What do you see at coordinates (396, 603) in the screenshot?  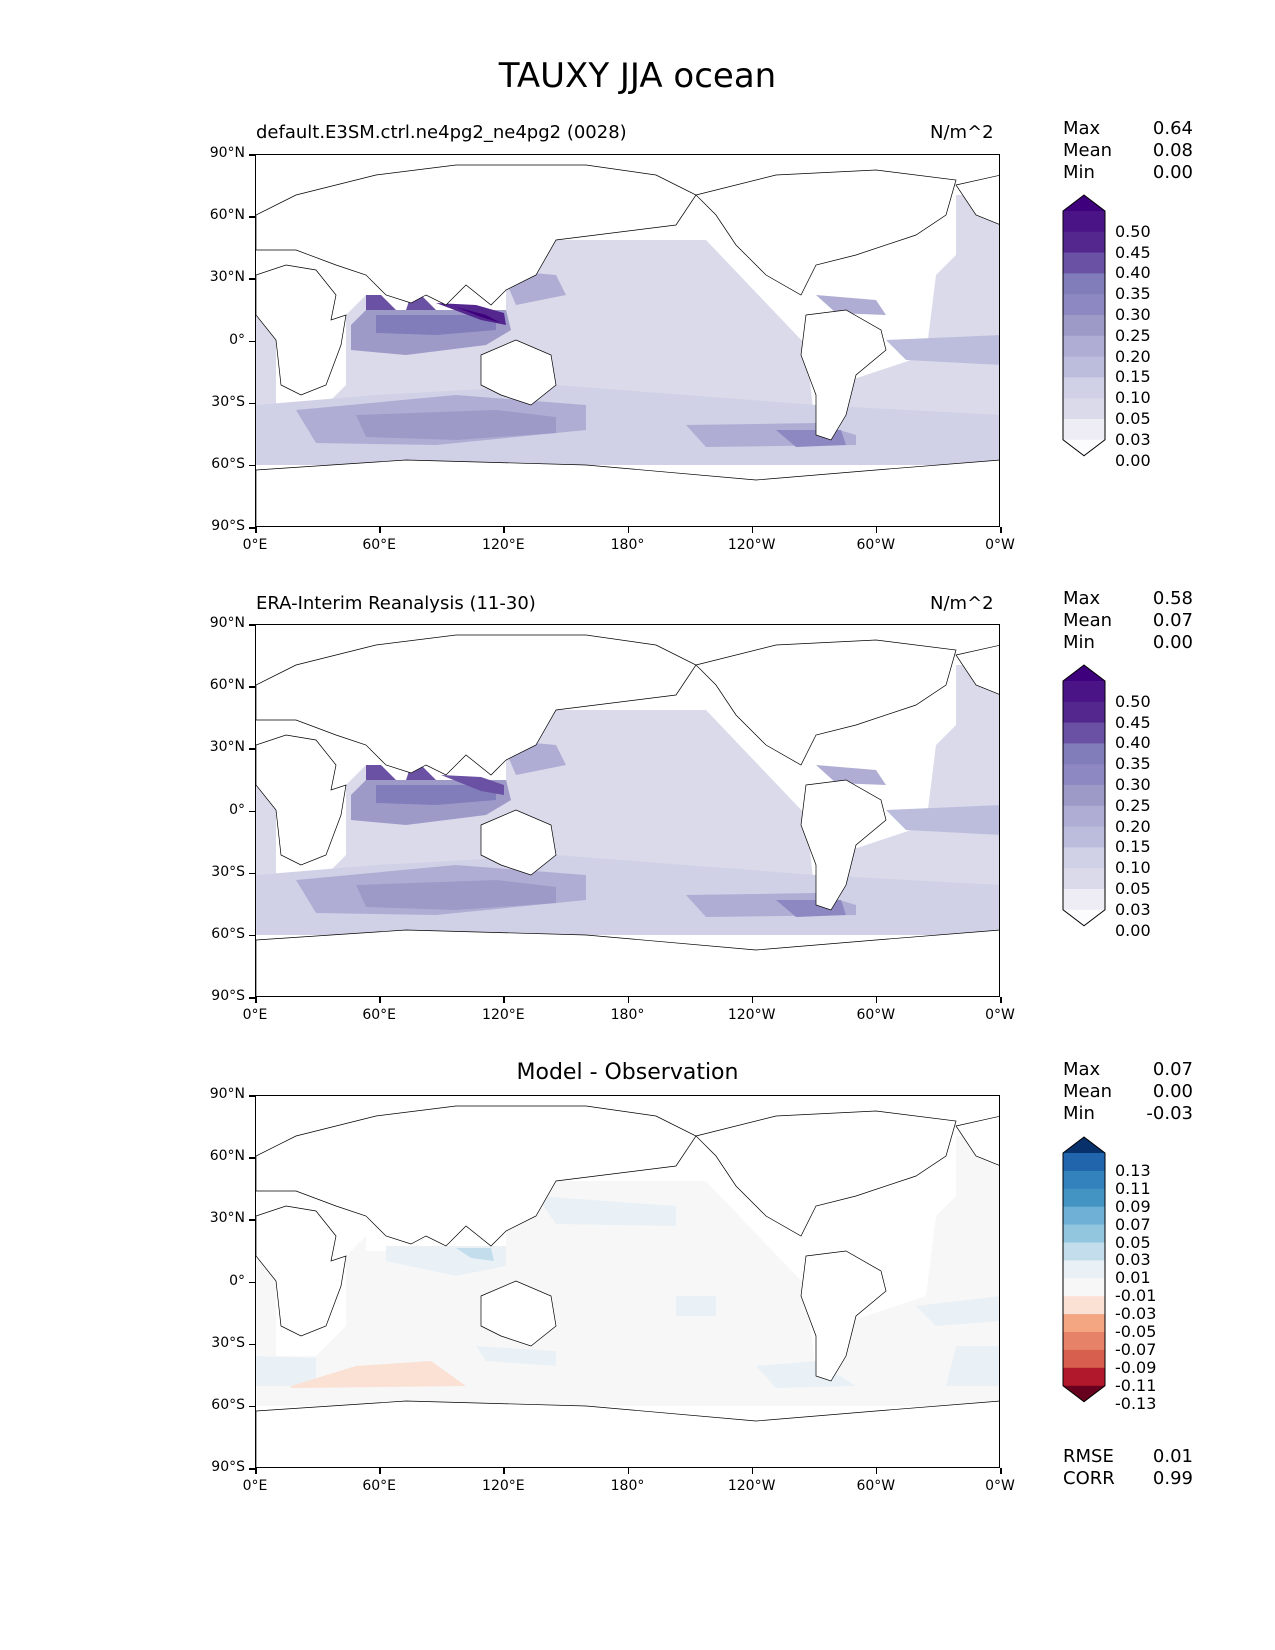 I see `panel-2-title: ERA-Interim Reanalysis (11-30)` at bounding box center [396, 603].